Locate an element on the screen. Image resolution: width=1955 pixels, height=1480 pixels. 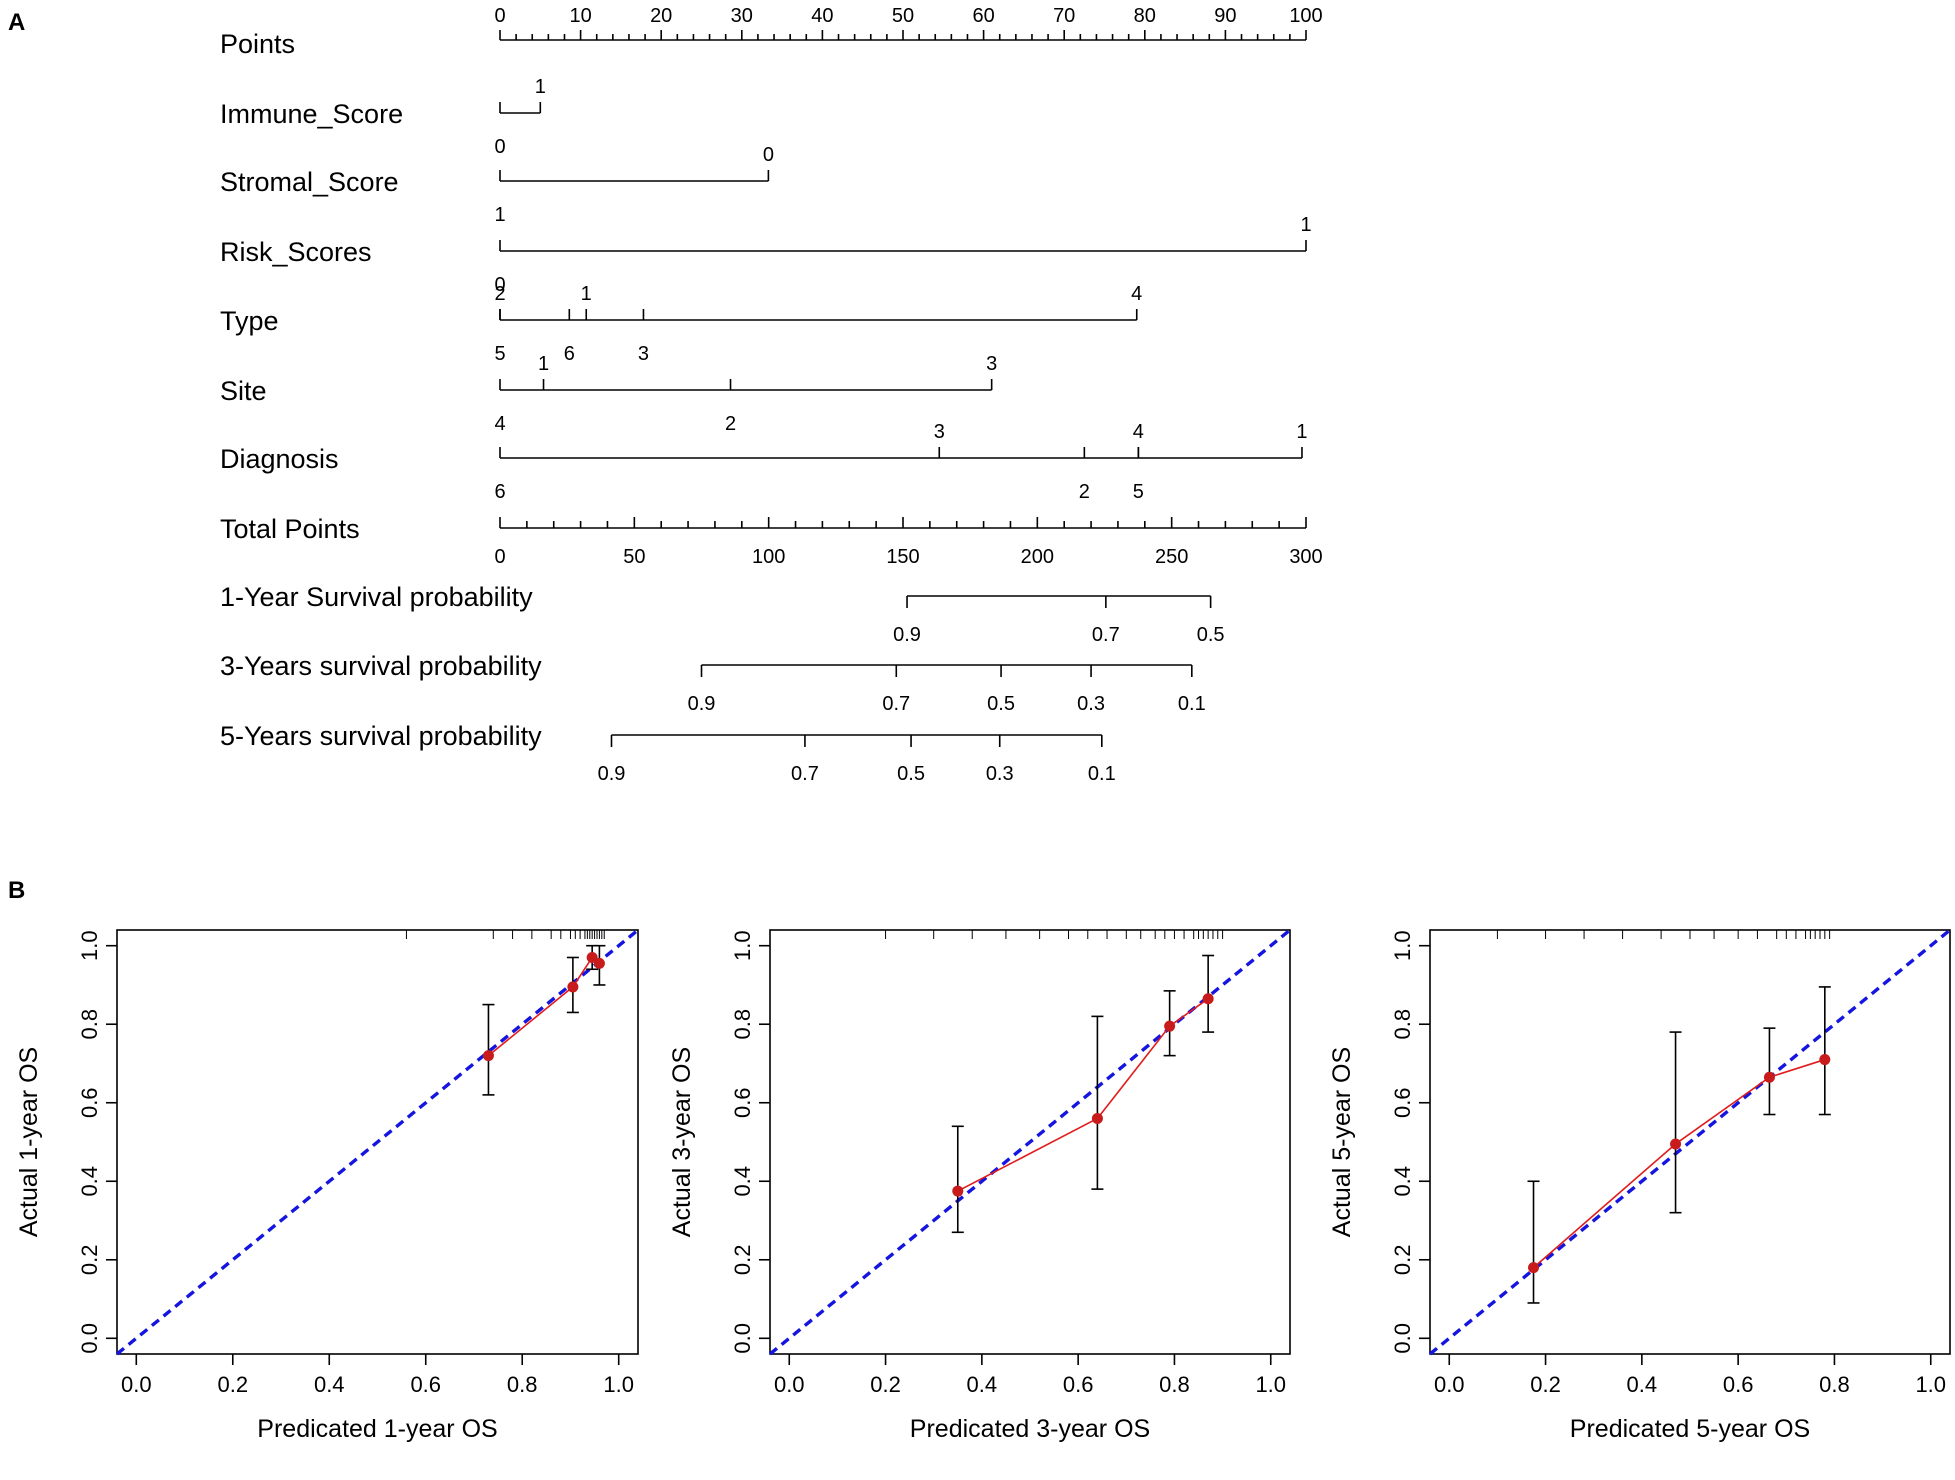
total-points-tick-label: 200 is located at coordinates (1037, 557).